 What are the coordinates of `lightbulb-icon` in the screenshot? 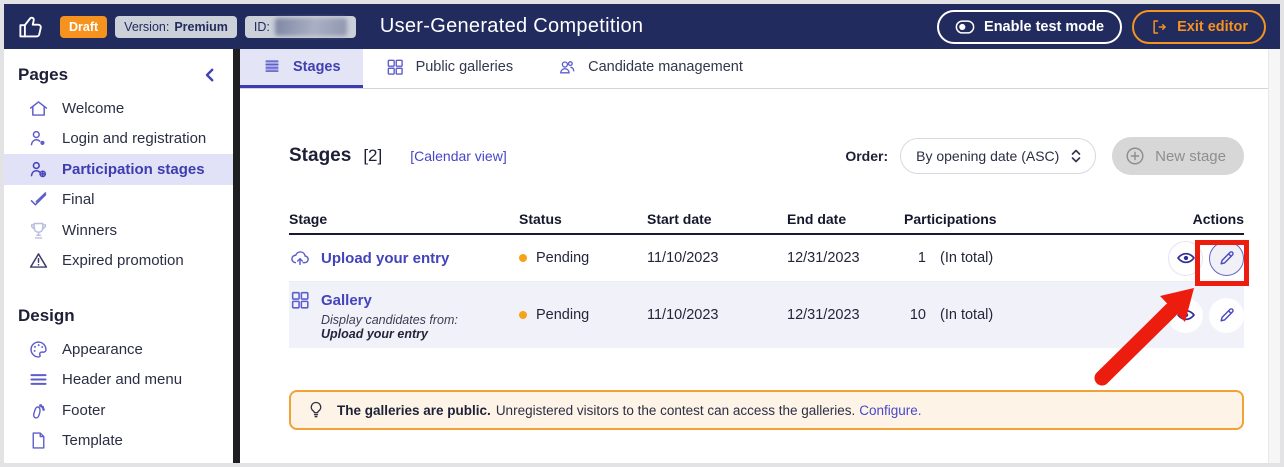 It's located at (316, 410).